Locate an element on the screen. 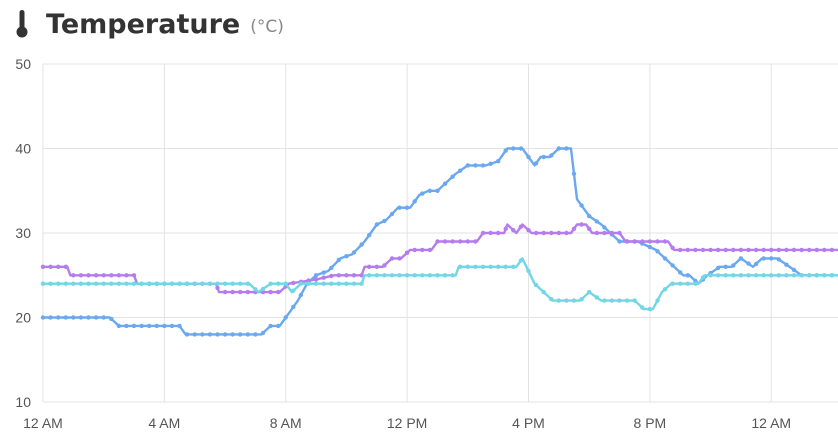 The image size is (838, 444). thermometer-icon is located at coordinates (22, 24).